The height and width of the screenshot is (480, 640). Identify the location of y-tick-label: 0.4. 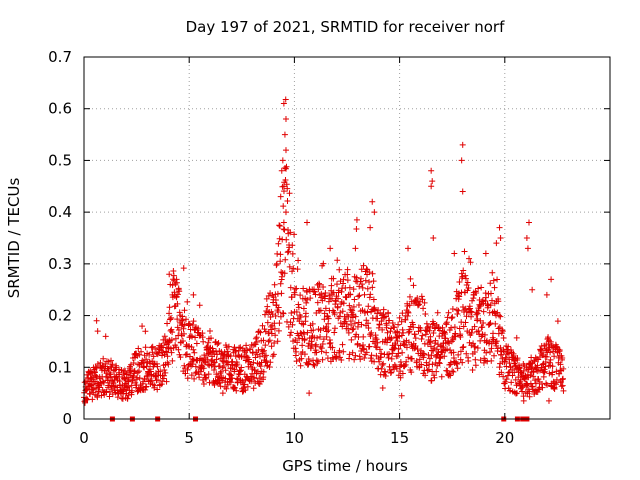
(60, 212).